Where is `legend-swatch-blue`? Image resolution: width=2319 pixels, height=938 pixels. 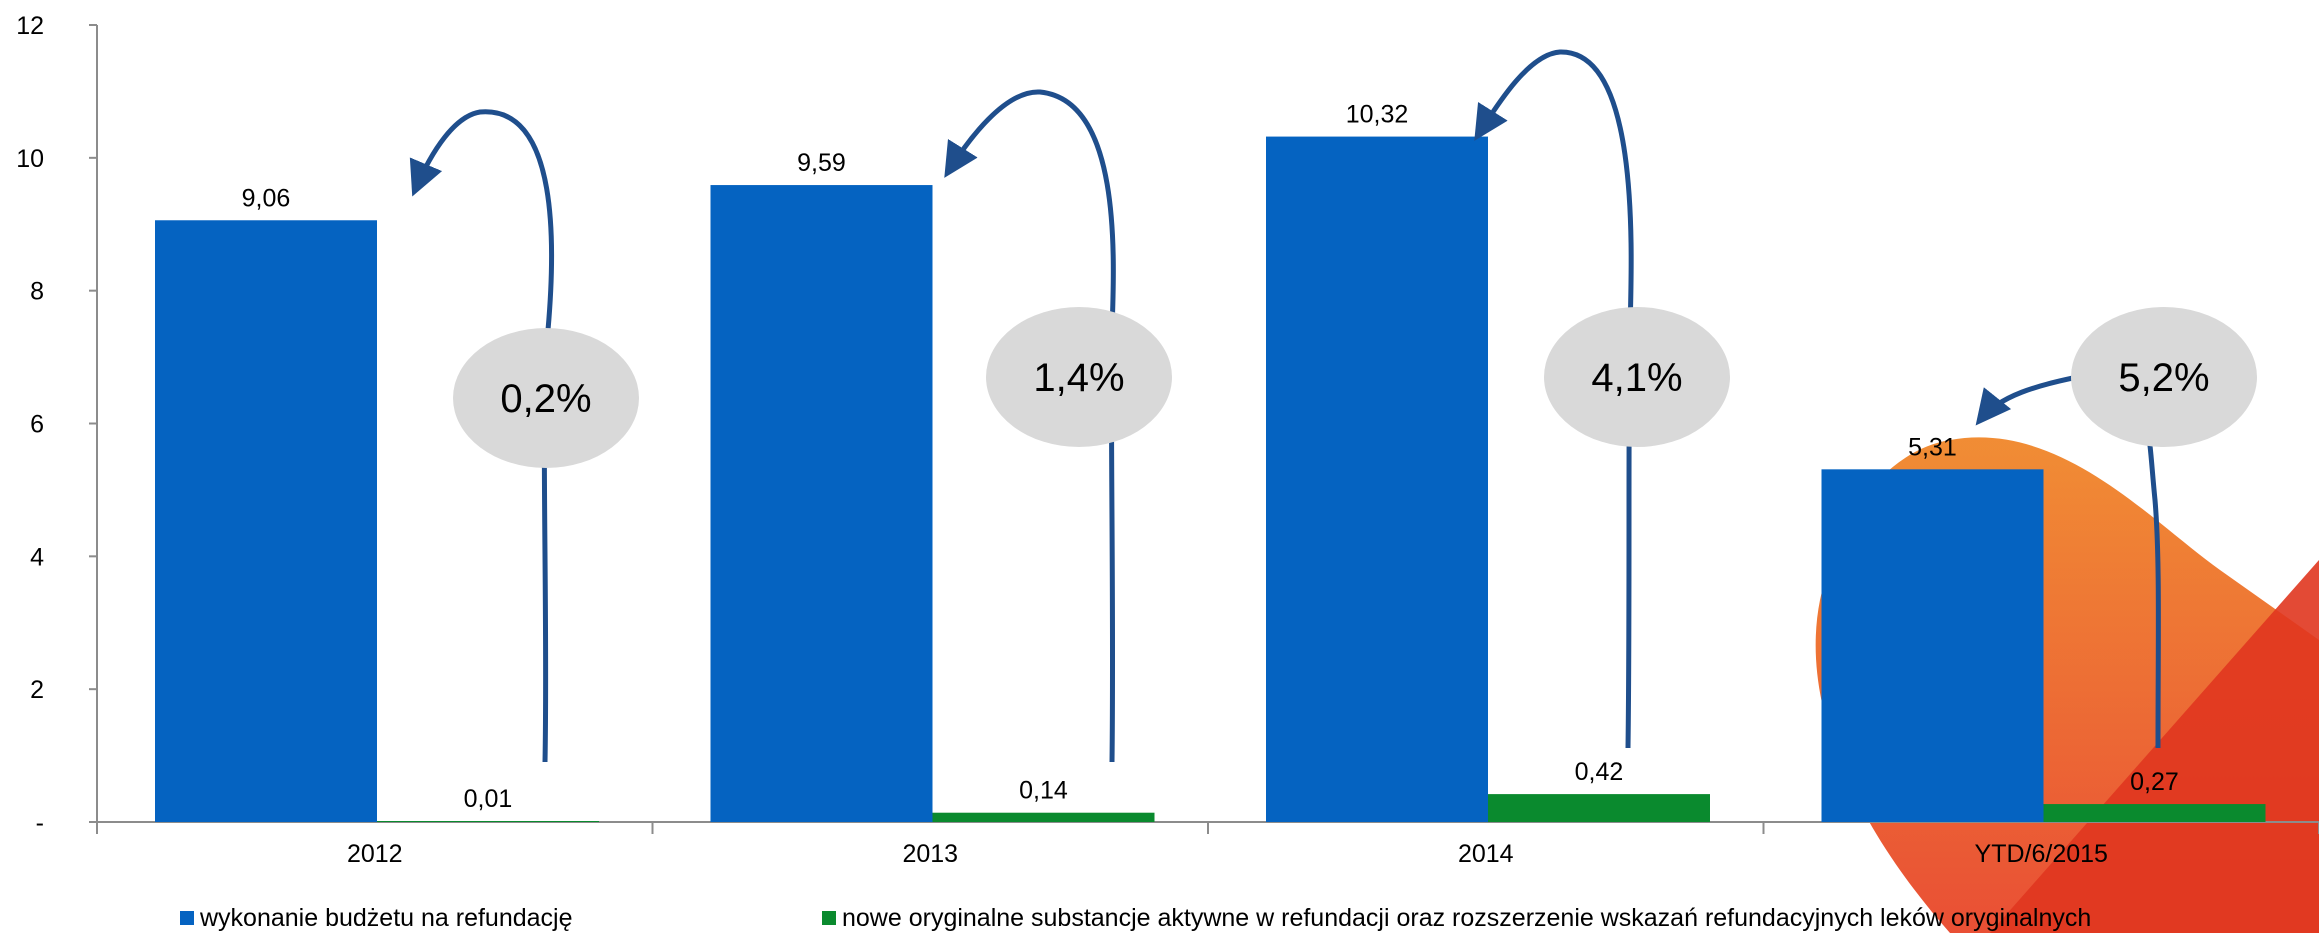 legend-swatch-blue is located at coordinates (187, 918).